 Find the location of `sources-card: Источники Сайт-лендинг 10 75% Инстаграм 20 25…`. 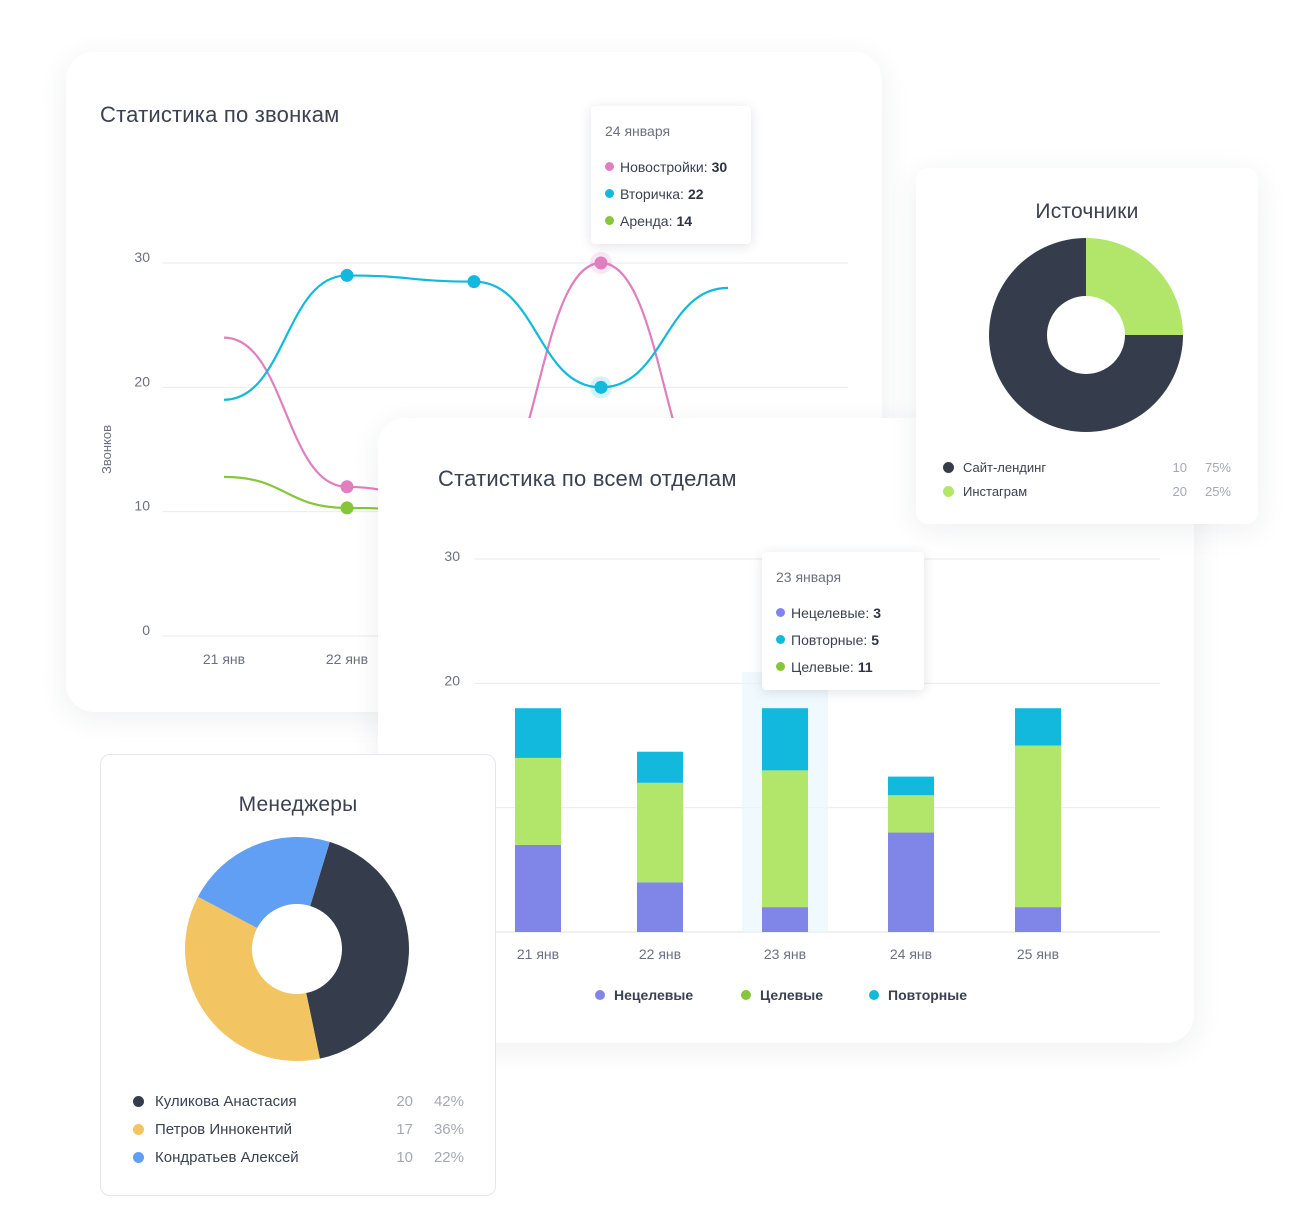

sources-card: Источники Сайт-лендинг 10 75% Инстаграм 20 25… is located at coordinates (1087, 346).